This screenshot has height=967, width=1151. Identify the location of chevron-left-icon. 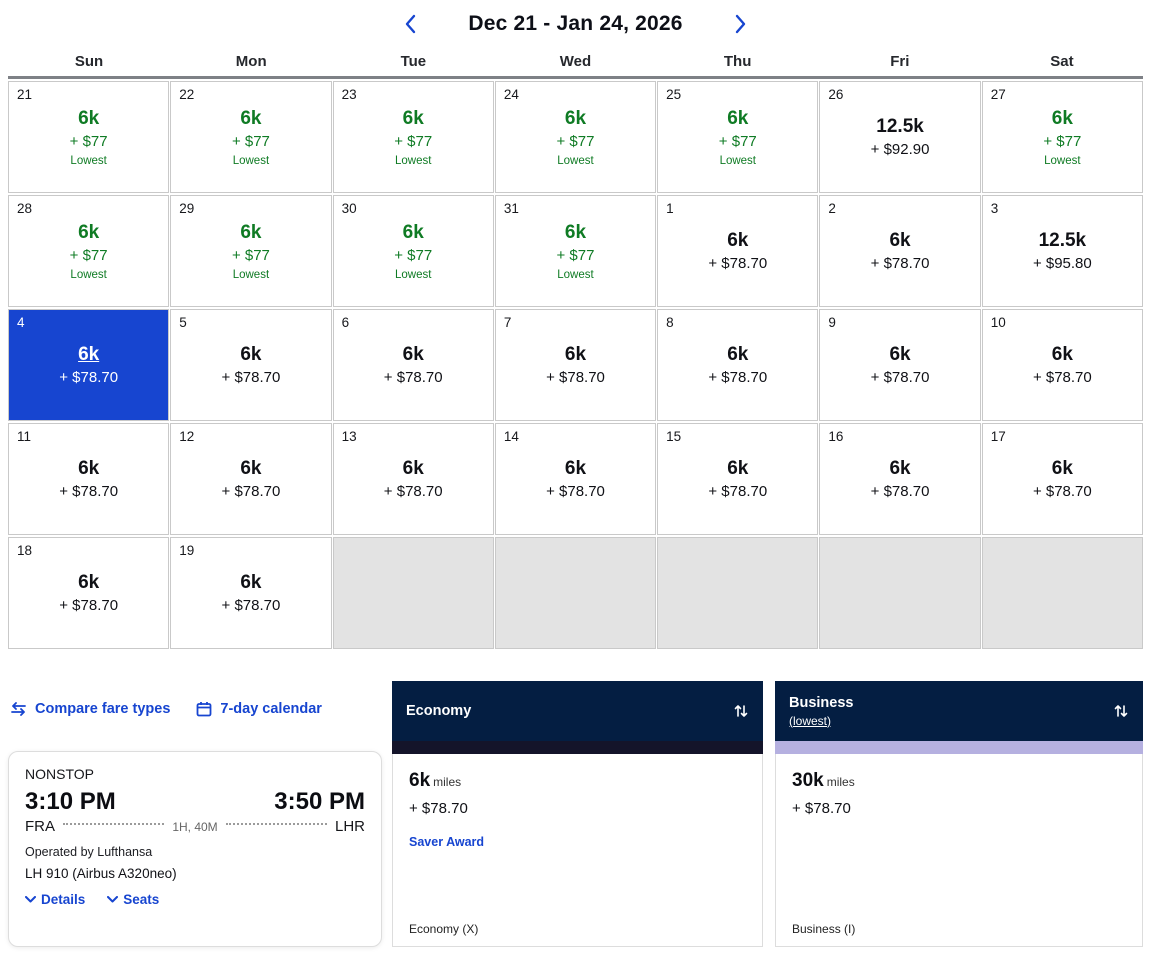
(411, 24).